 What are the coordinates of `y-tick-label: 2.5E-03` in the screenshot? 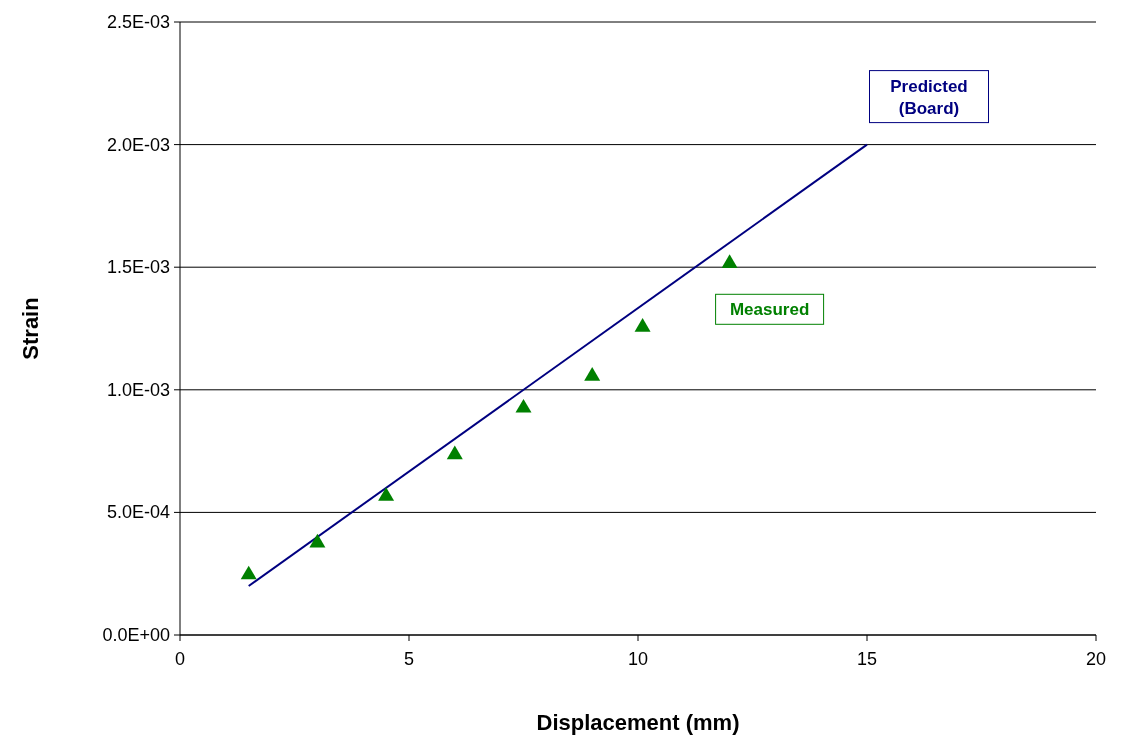 It's located at (138, 22).